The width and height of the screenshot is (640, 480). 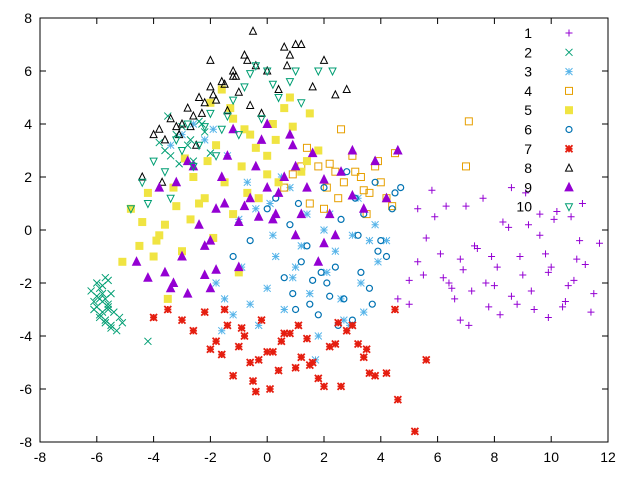 I want to click on y-tick-label: -2, so click(x=26, y=283).